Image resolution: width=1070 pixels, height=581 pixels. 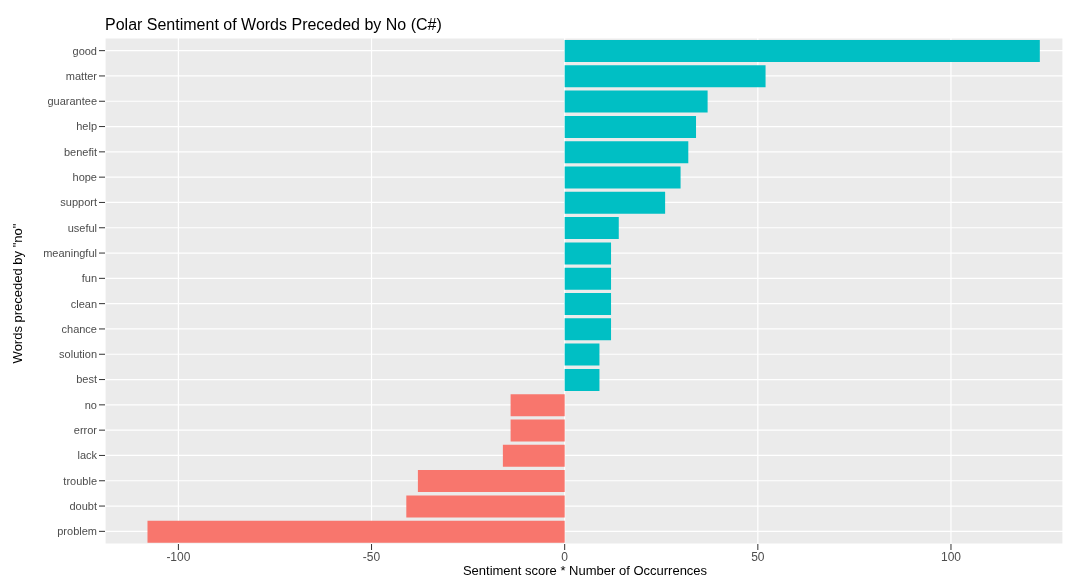 What do you see at coordinates (72, 101) in the screenshot?
I see `y-tick-label: guarantee` at bounding box center [72, 101].